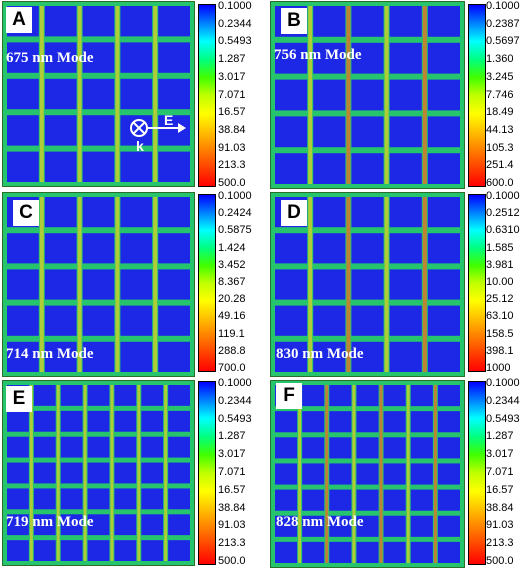 Image resolution: width=520 pixels, height=569 pixels. What do you see at coordinates (235, 41) in the screenshot?
I see `colorbar-tick-label: 0.5493` at bounding box center [235, 41].